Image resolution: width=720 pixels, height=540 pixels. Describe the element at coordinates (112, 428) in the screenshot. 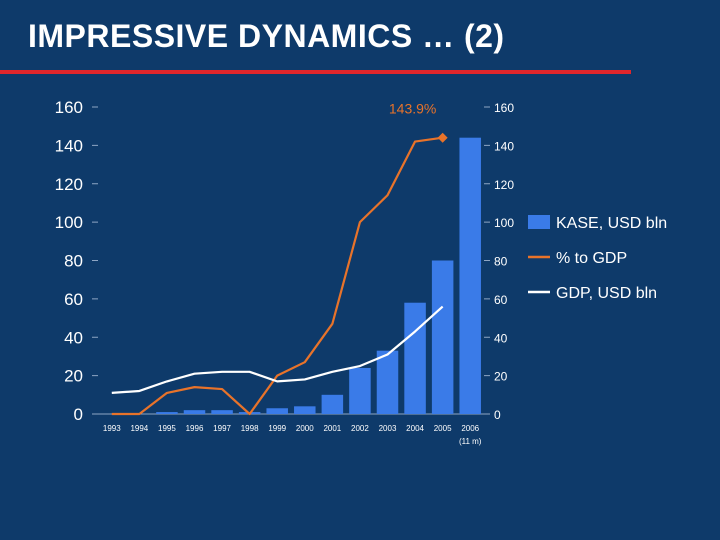

I see `x-tick-label: 1993` at that location.